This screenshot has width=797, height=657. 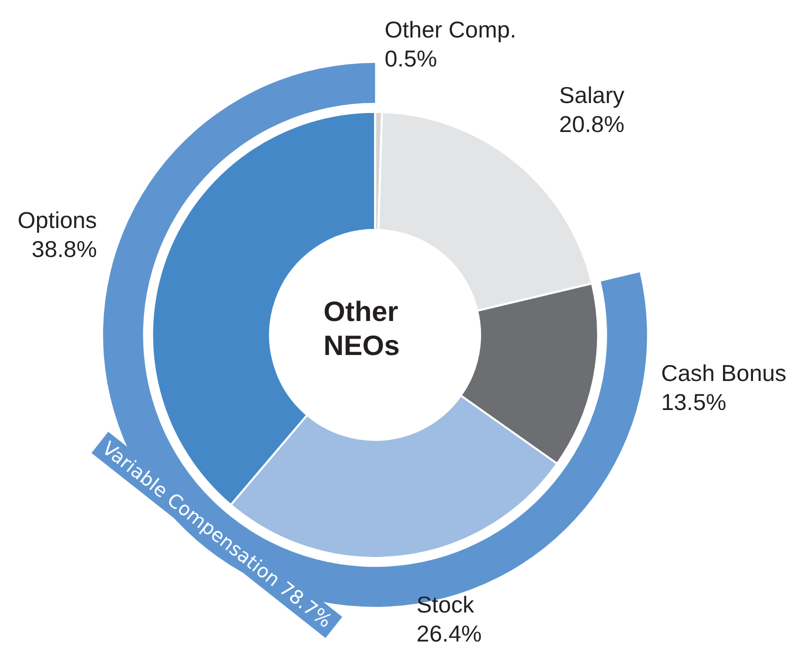 What do you see at coordinates (445, 605) in the screenshot?
I see `slice-label: Stock` at bounding box center [445, 605].